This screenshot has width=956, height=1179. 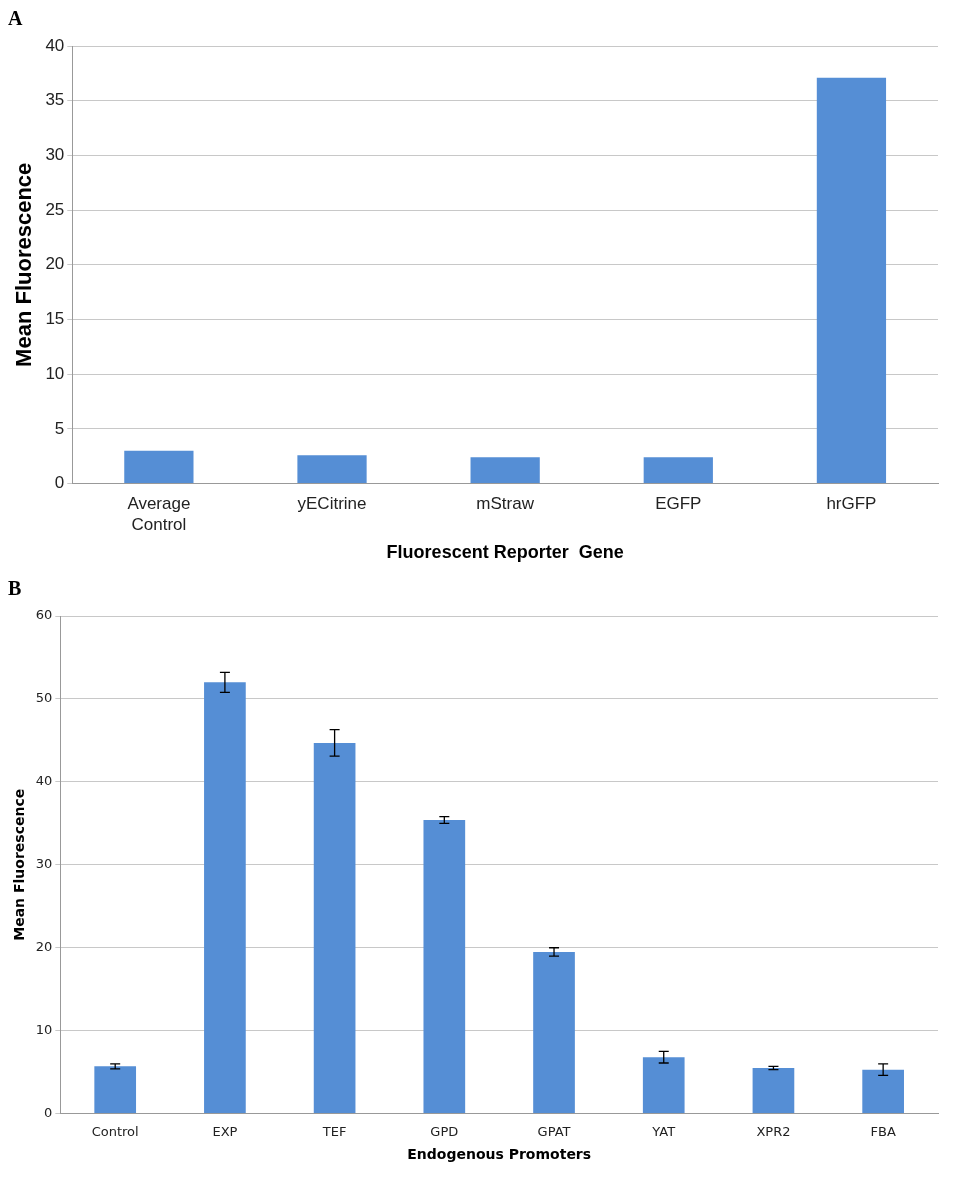 What do you see at coordinates (55, 100) in the screenshot?
I see `y-tick-label: 35` at bounding box center [55, 100].